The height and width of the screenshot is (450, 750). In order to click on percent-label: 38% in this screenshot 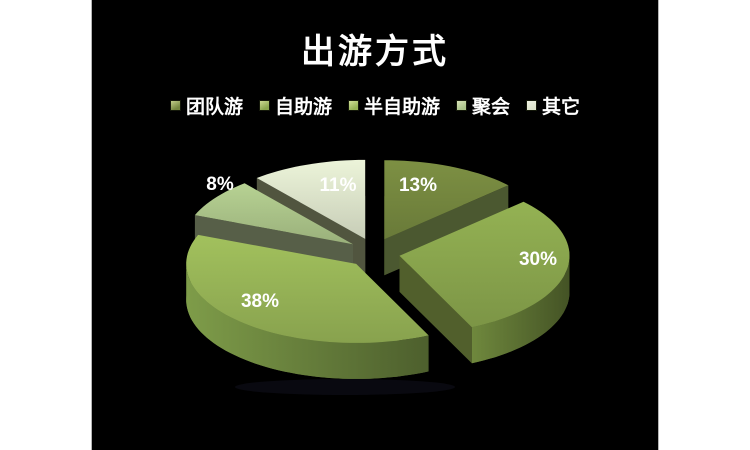, I will do `click(260, 301)`.